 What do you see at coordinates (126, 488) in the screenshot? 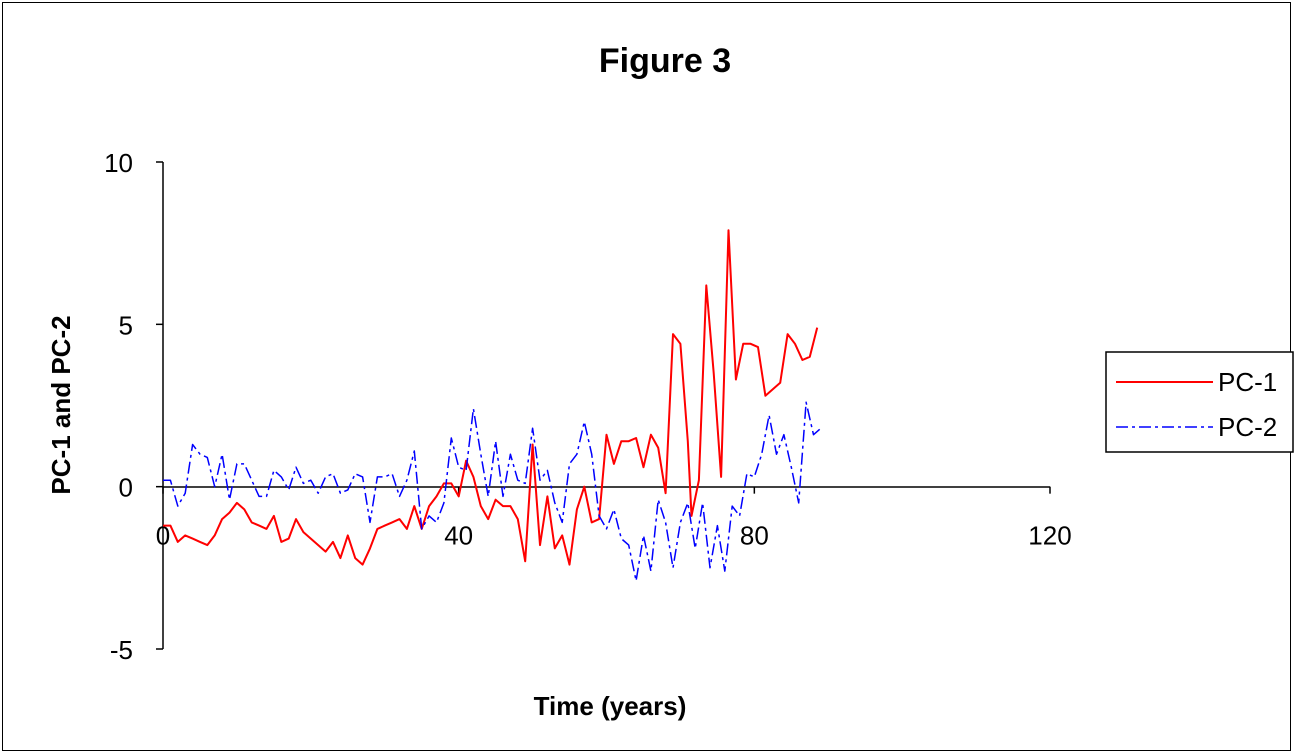
I see `y-tick-label: 0` at bounding box center [126, 488].